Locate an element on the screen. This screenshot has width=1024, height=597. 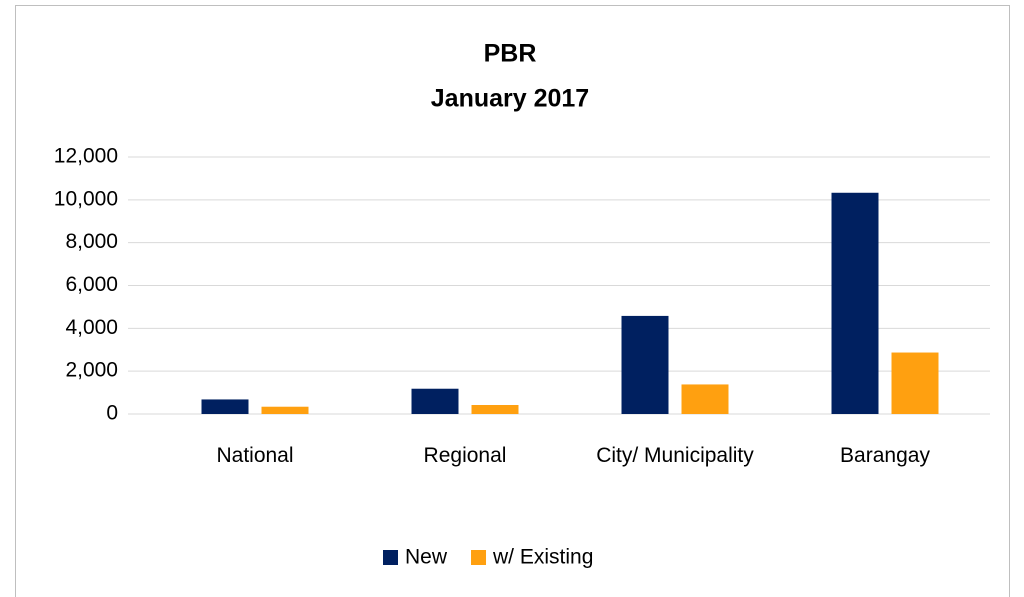
y-tick-label: 4,000 is located at coordinates (91, 327).